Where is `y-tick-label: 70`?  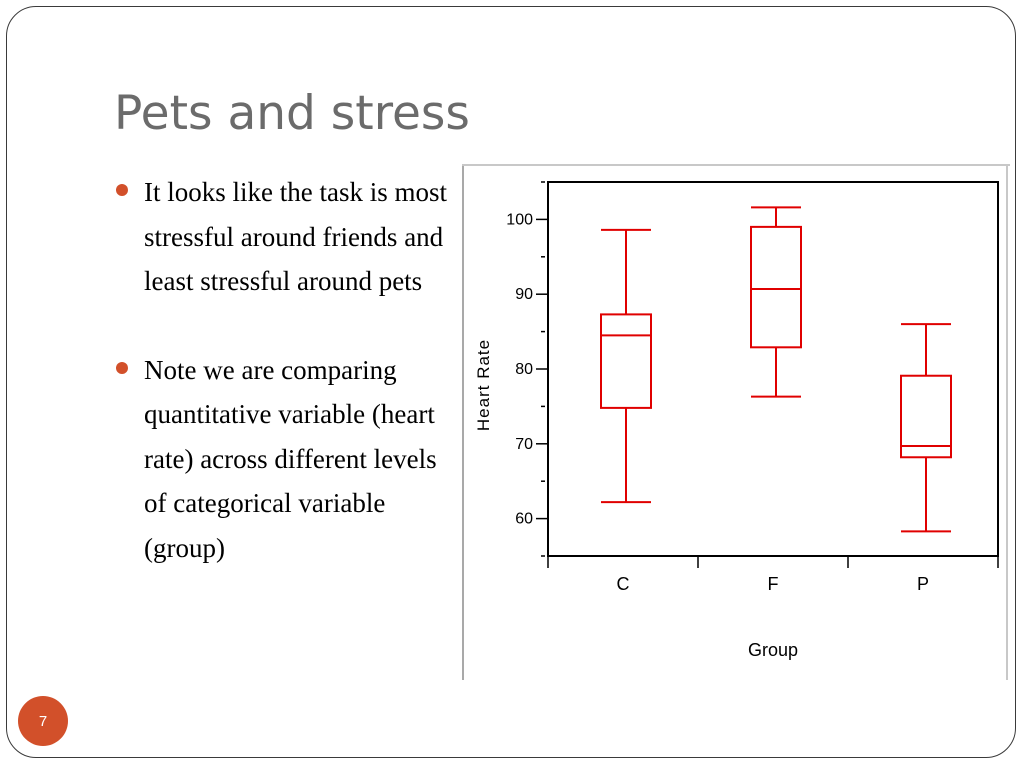 y-tick-label: 70 is located at coordinates (524, 444).